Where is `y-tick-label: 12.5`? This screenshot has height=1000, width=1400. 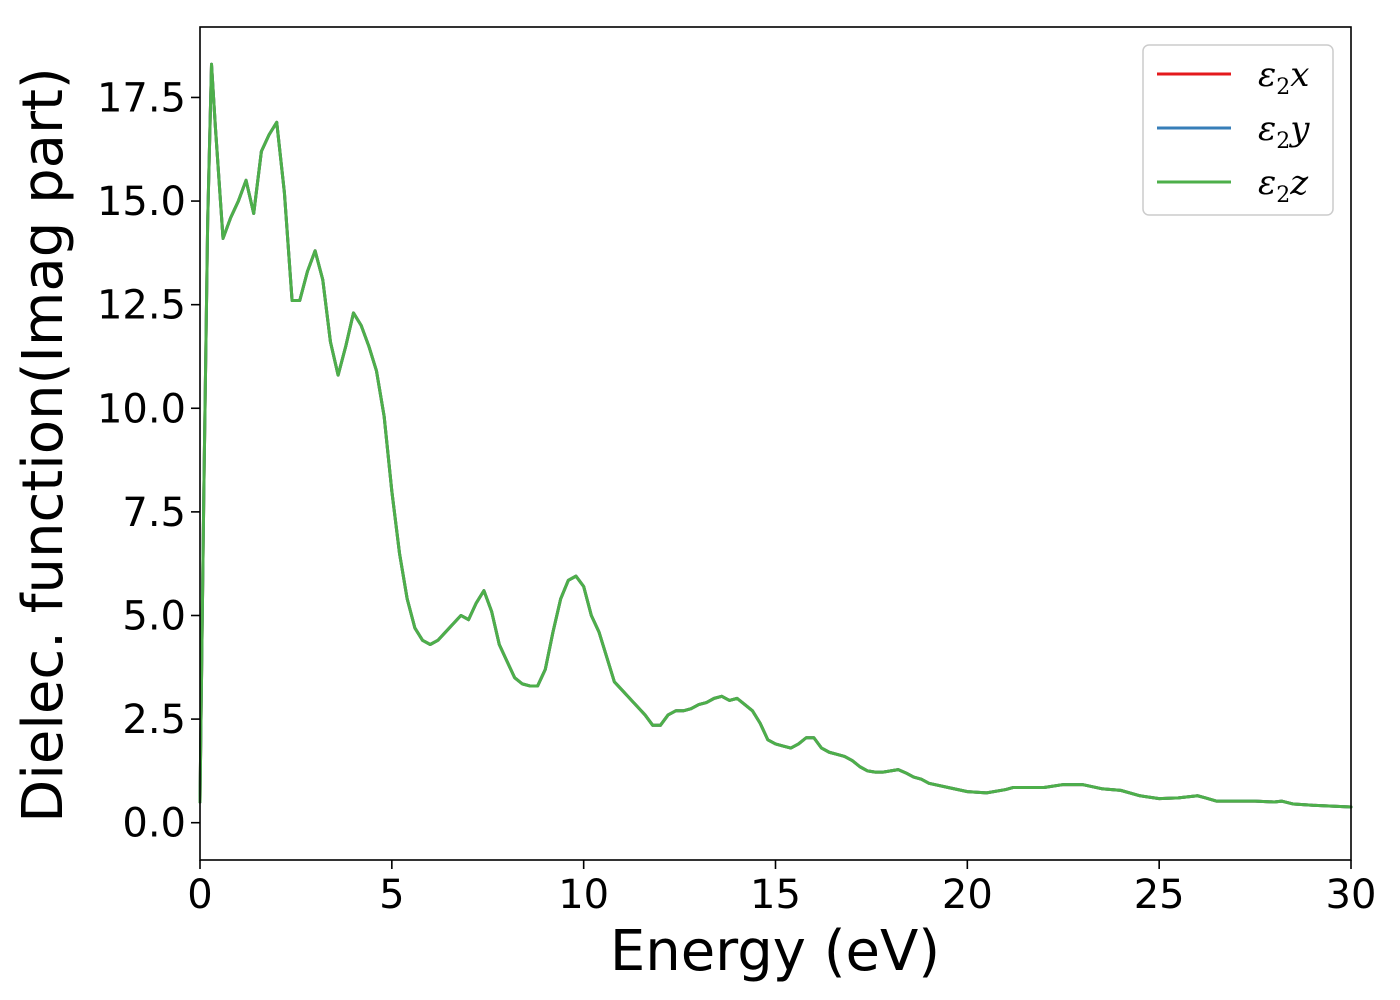
y-tick-label: 12.5 is located at coordinates (141, 306).